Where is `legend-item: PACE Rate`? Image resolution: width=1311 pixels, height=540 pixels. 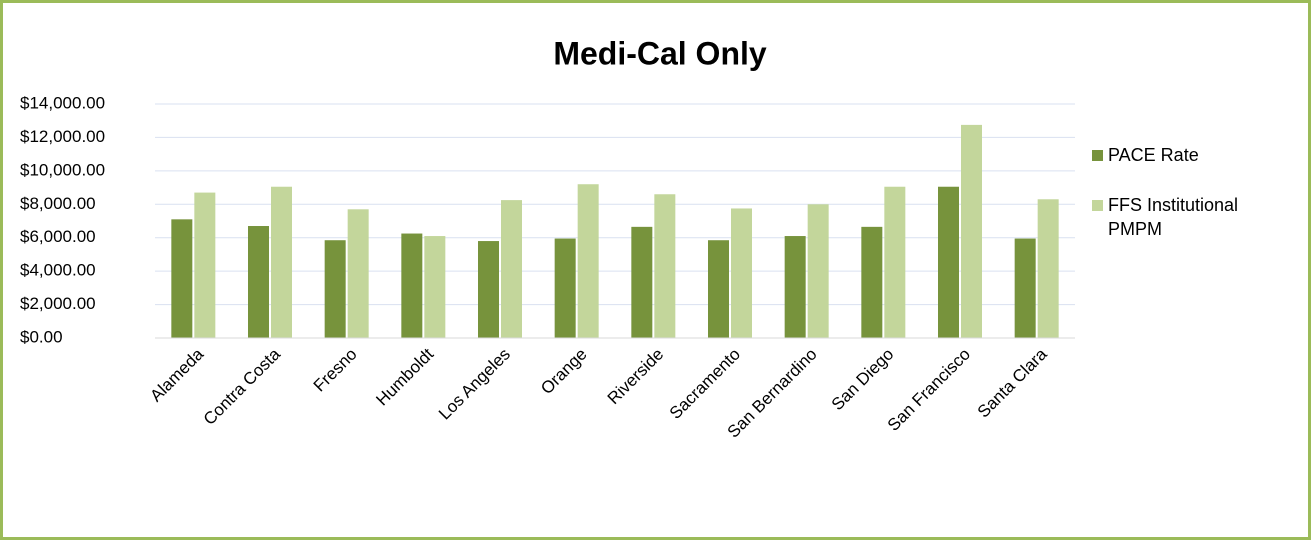 legend-item: PACE Rate is located at coordinates (1192, 155).